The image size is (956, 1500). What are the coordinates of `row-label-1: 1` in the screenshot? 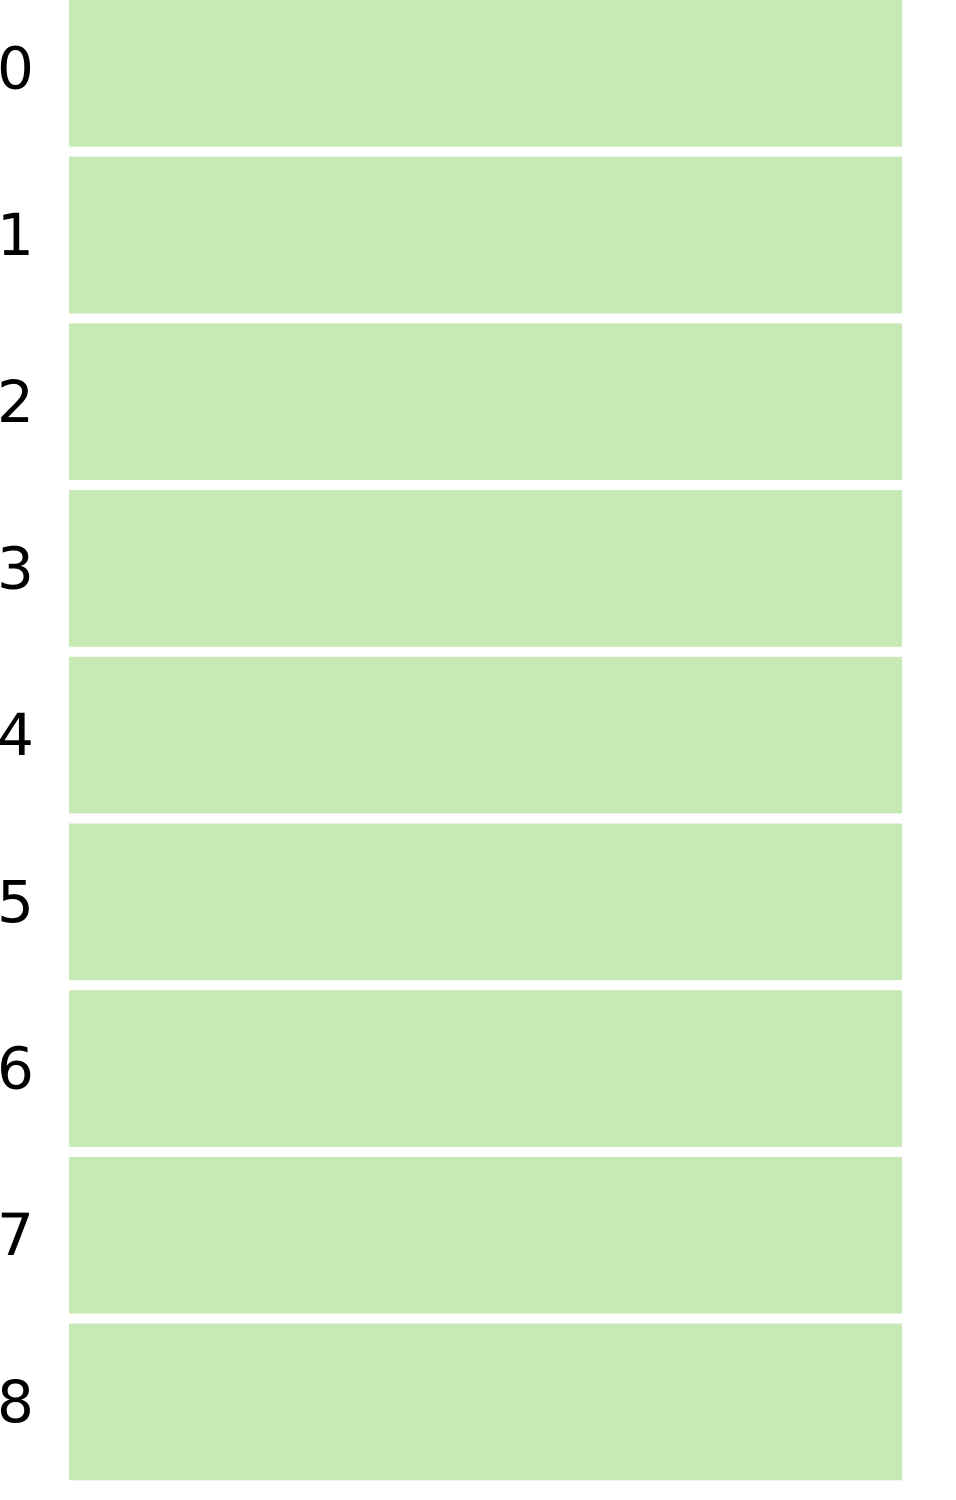 It's located at (17, 235).